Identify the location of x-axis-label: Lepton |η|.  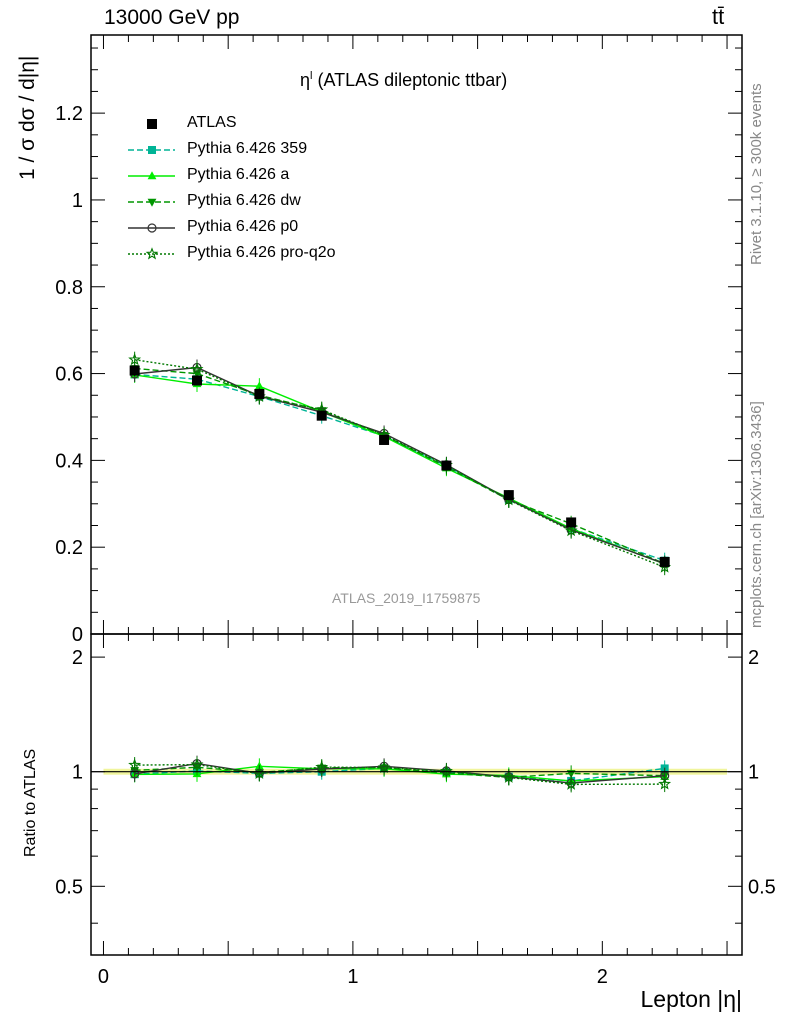
(691, 999).